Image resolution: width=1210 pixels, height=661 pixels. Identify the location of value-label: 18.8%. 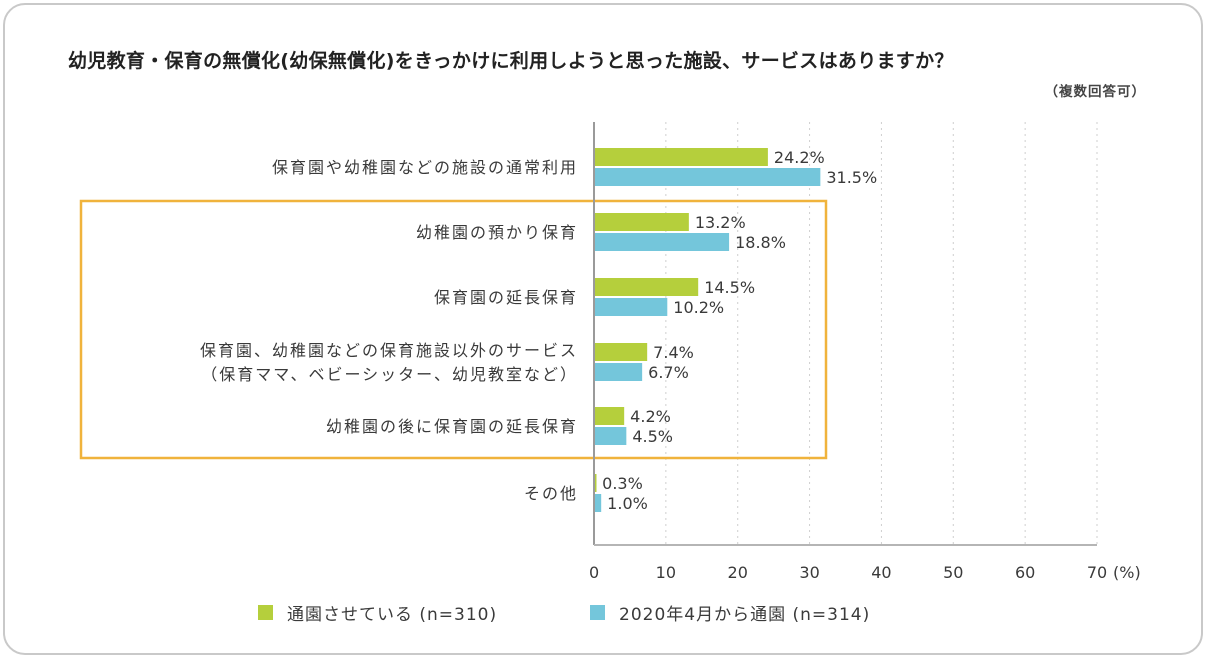
(760, 242).